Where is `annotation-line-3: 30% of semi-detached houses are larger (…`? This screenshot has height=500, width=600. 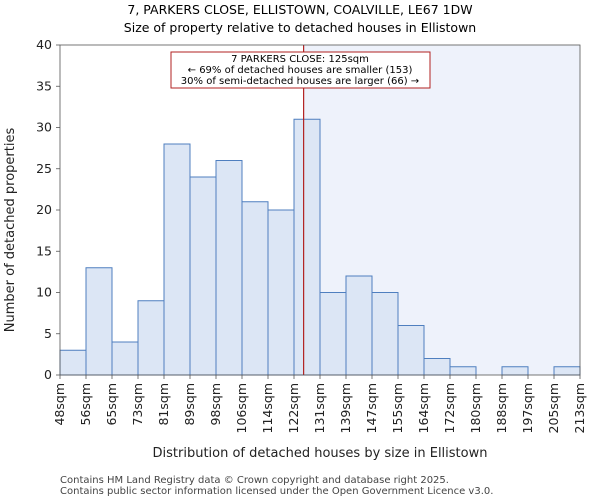 annotation-line-3: 30% of semi-detached houses are larger (… is located at coordinates (300, 81).